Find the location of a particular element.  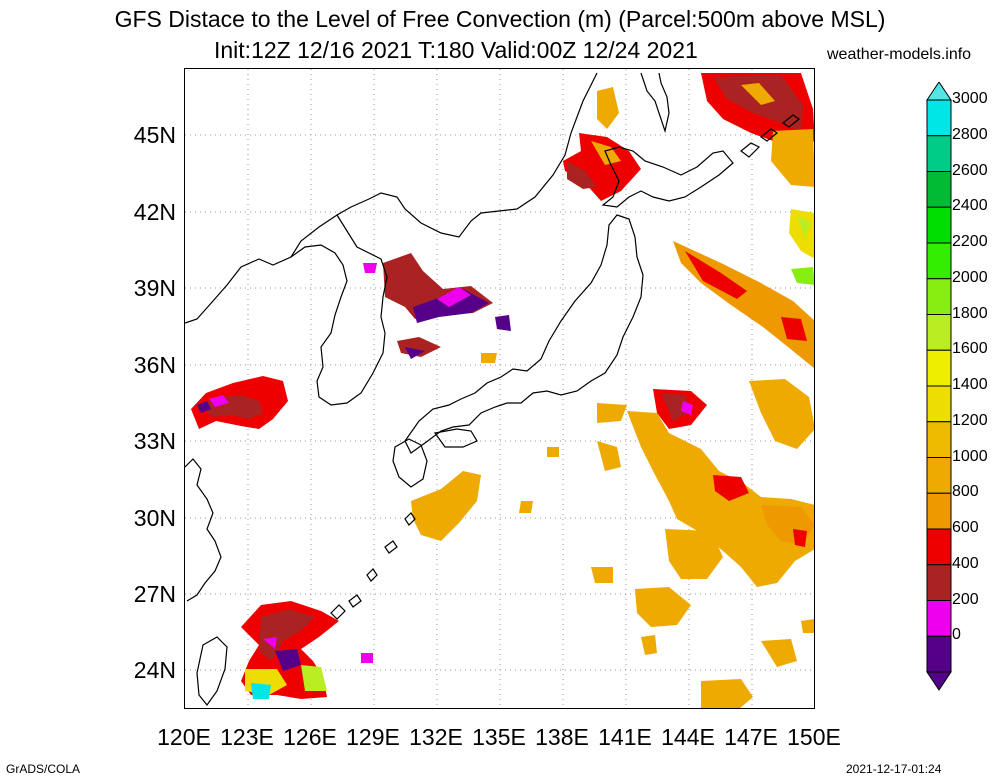

lon-label-135e: 135E is located at coordinates (499, 737).